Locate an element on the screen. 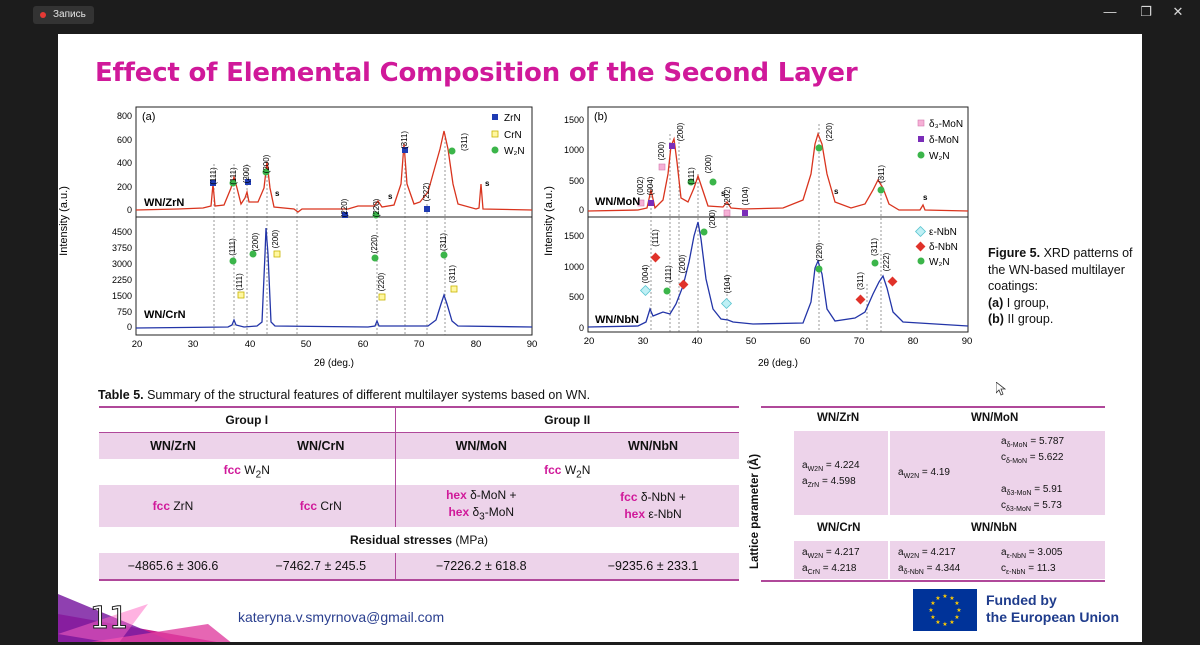 This screenshot has height=645, width=1200. col-header-wn-zrn: WN/ZrN is located at coordinates (173, 445).